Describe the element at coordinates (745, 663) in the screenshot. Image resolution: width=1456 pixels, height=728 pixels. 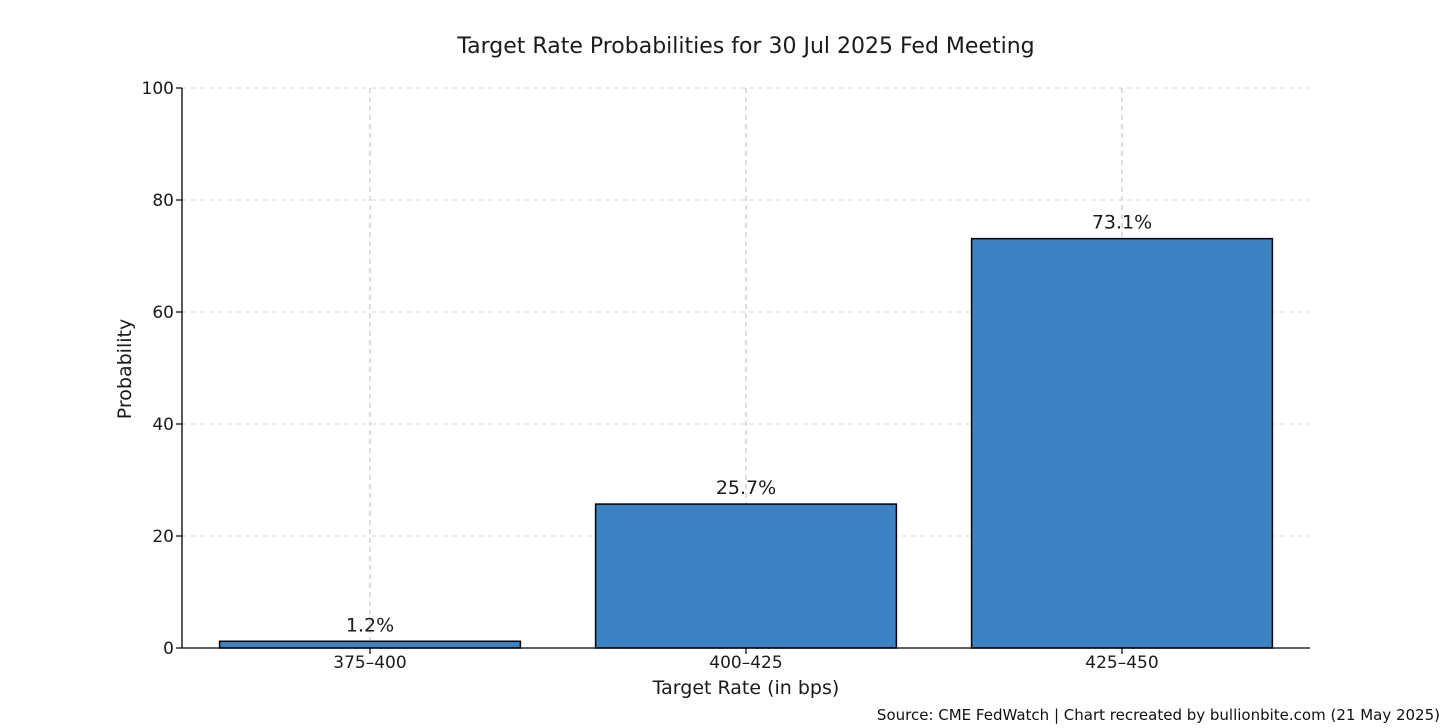
I see `x-tick-label: 400–425` at that location.